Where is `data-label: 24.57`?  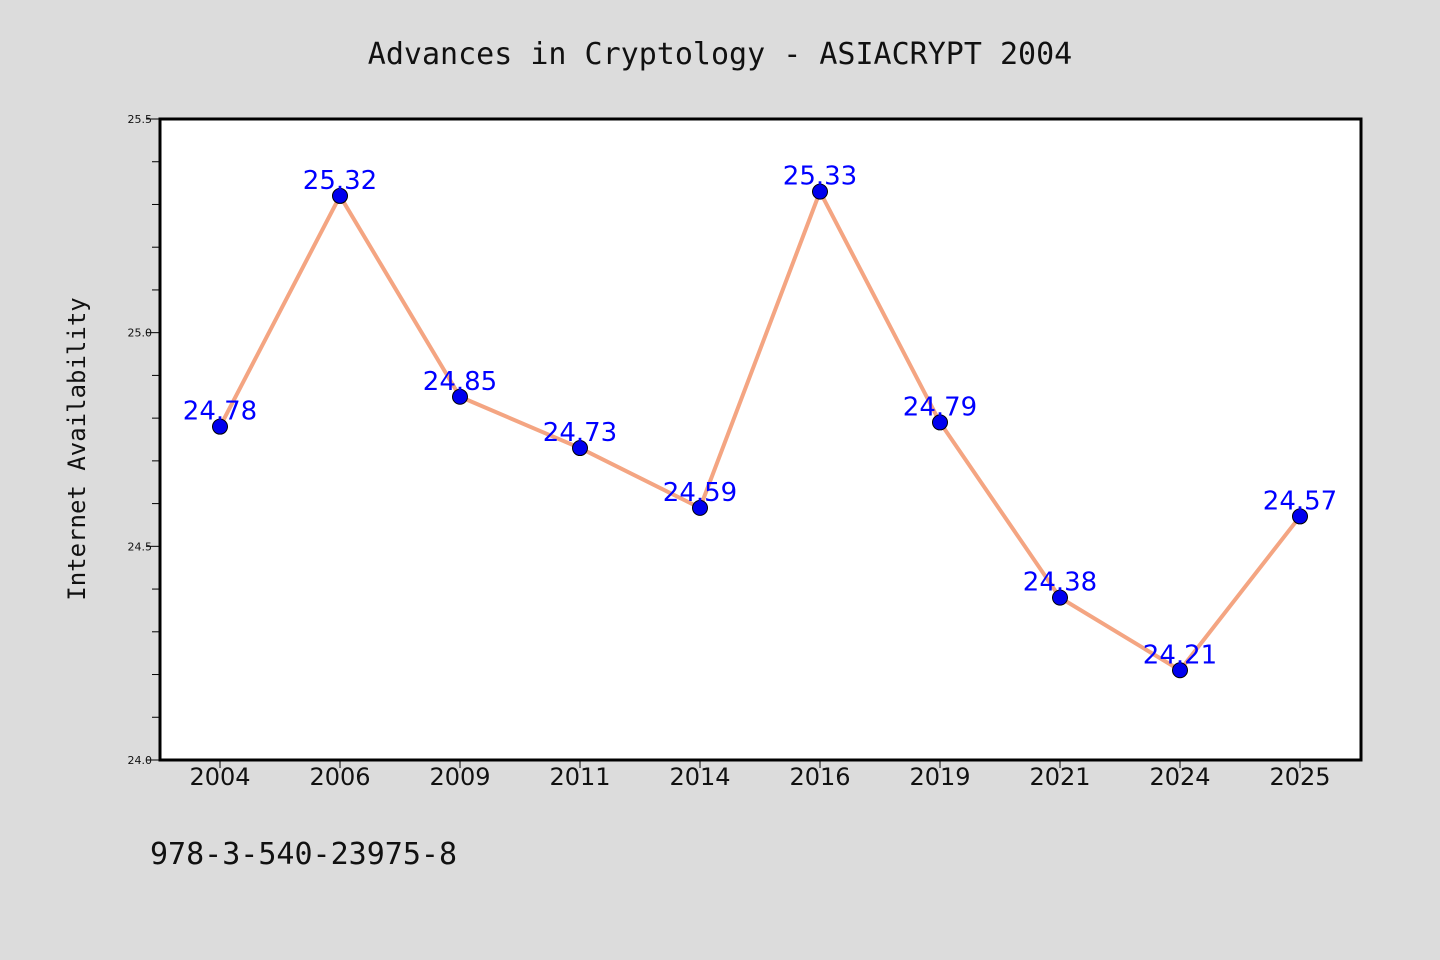
data-label: 24.57 is located at coordinates (1300, 501).